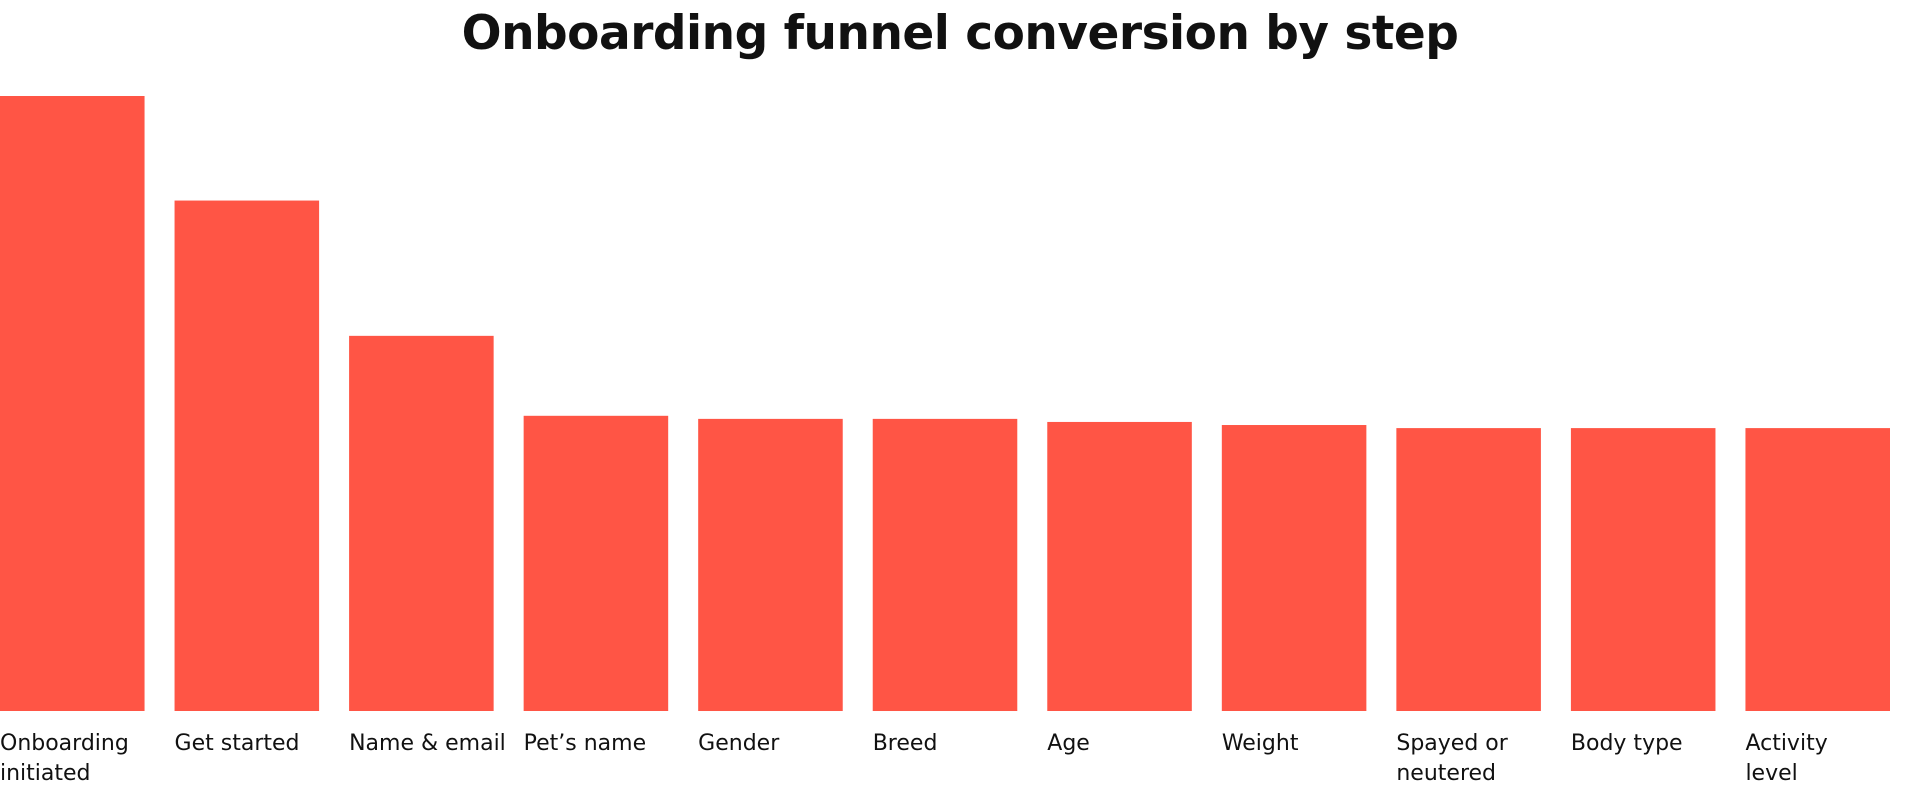  I want to click on x-tick-label-weight: Weight, so click(1260, 743).